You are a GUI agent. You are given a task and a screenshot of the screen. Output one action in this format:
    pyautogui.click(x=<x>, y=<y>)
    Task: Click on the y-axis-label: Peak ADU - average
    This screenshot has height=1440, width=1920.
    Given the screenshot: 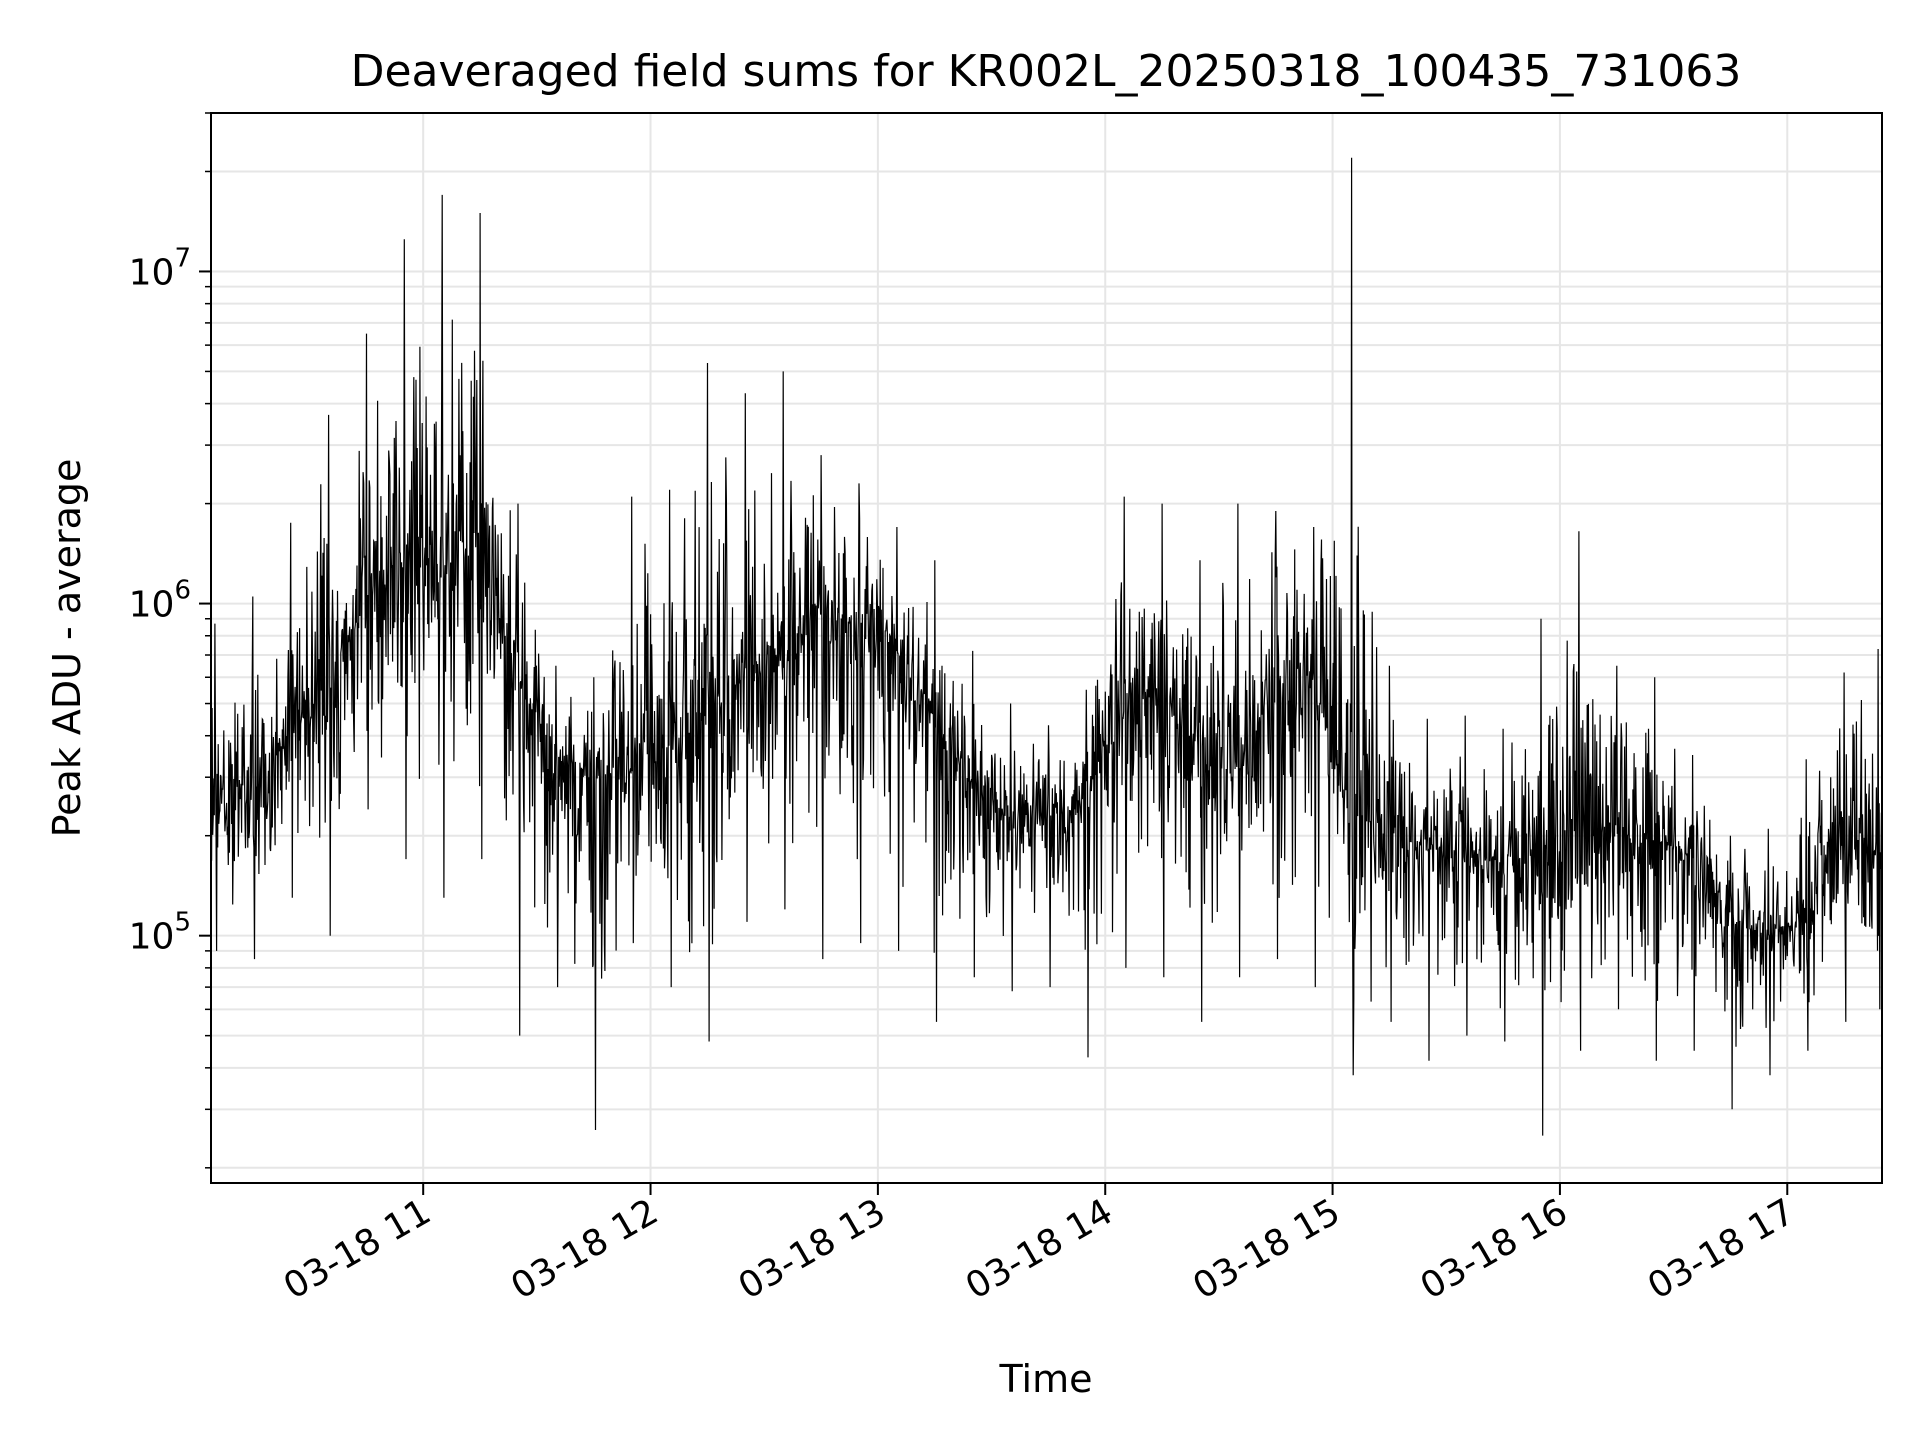 What is the action you would take?
    pyautogui.click(x=67, y=648)
    